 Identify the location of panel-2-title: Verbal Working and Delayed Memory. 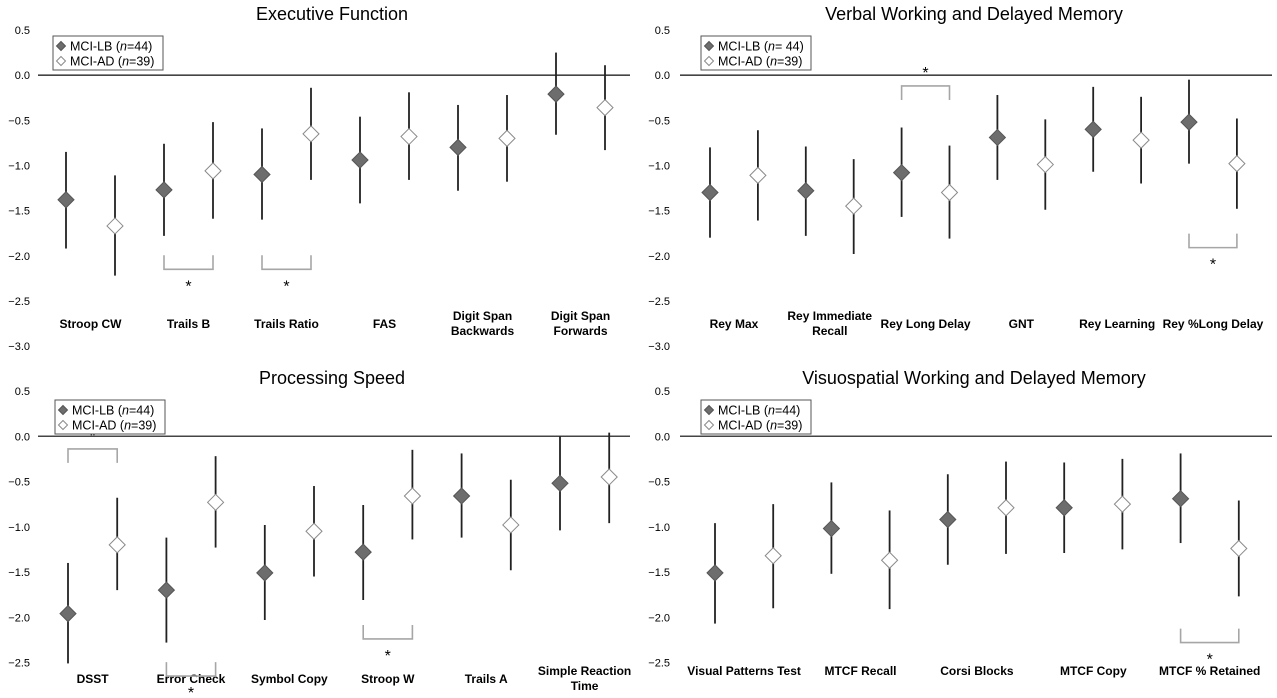
(974, 14).